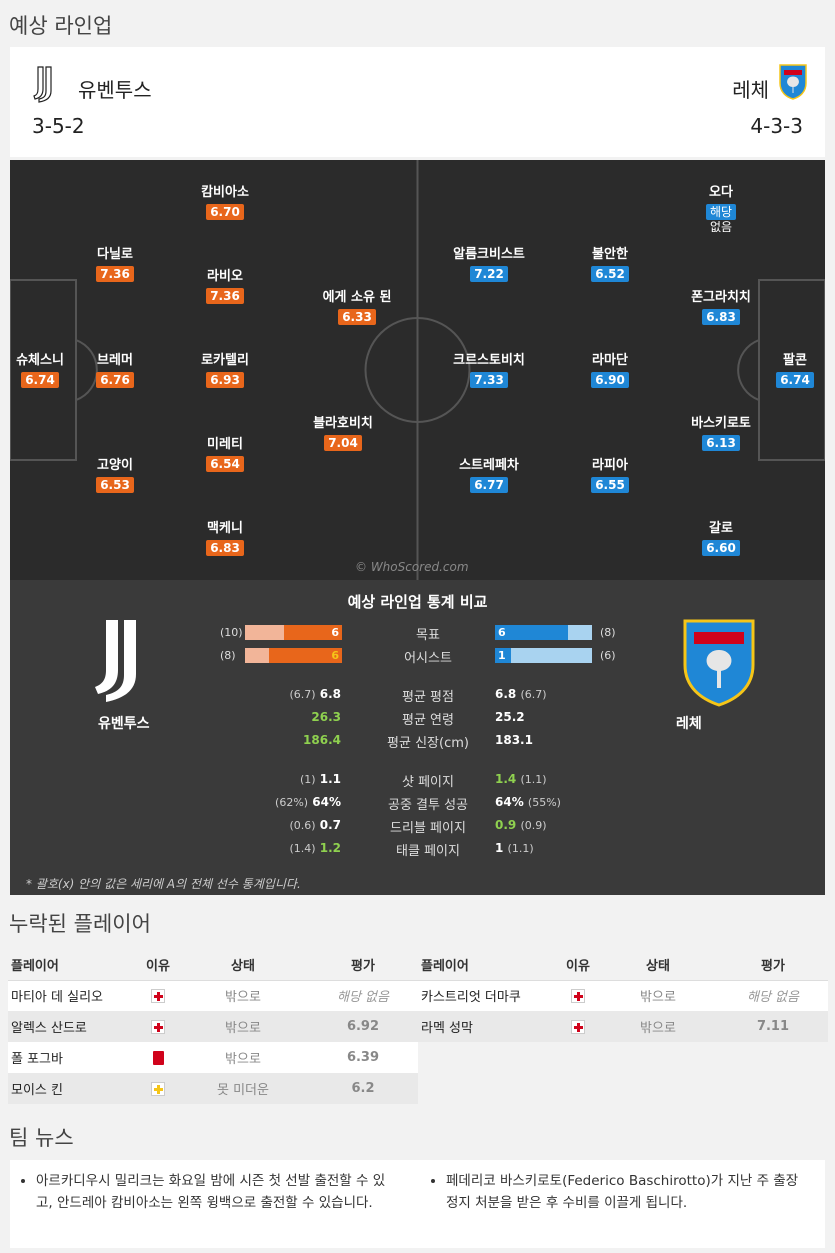 The height and width of the screenshot is (1253, 835). I want to click on stat-home-sub: (1), so click(307, 779).